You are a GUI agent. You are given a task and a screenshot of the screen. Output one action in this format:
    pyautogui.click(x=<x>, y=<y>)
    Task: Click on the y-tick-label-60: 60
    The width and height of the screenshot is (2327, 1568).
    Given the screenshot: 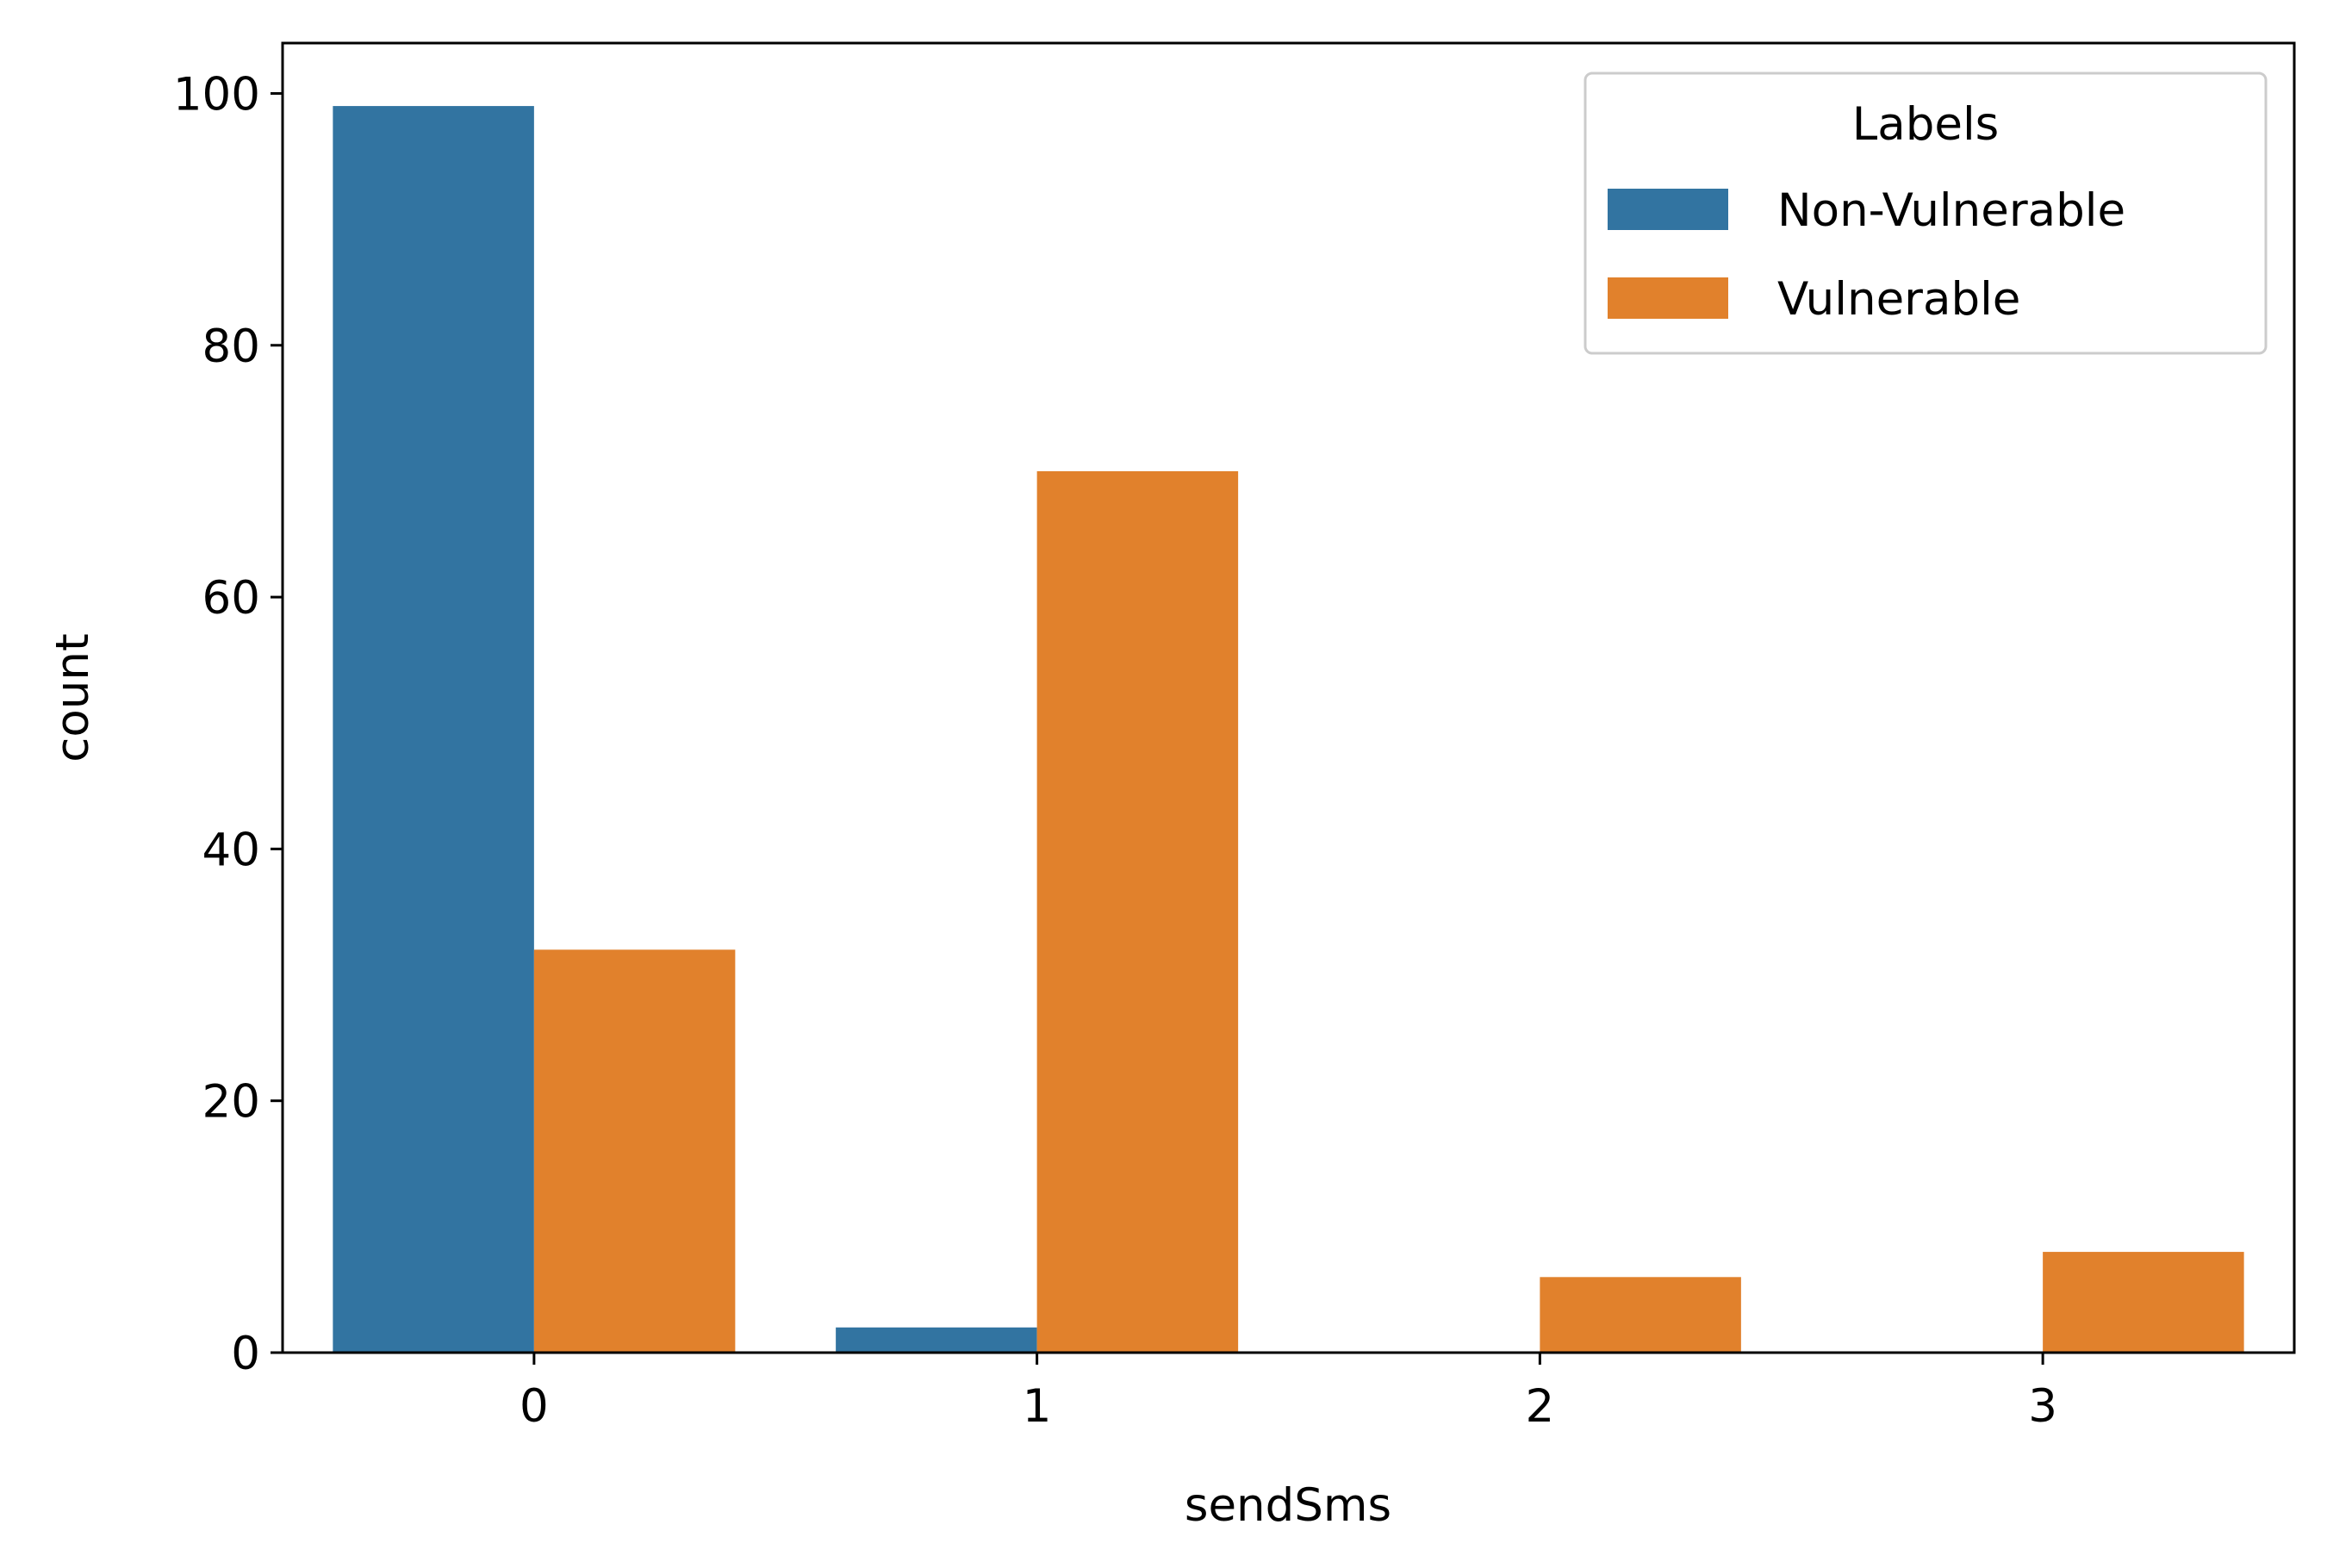 What is the action you would take?
    pyautogui.click(x=231, y=599)
    